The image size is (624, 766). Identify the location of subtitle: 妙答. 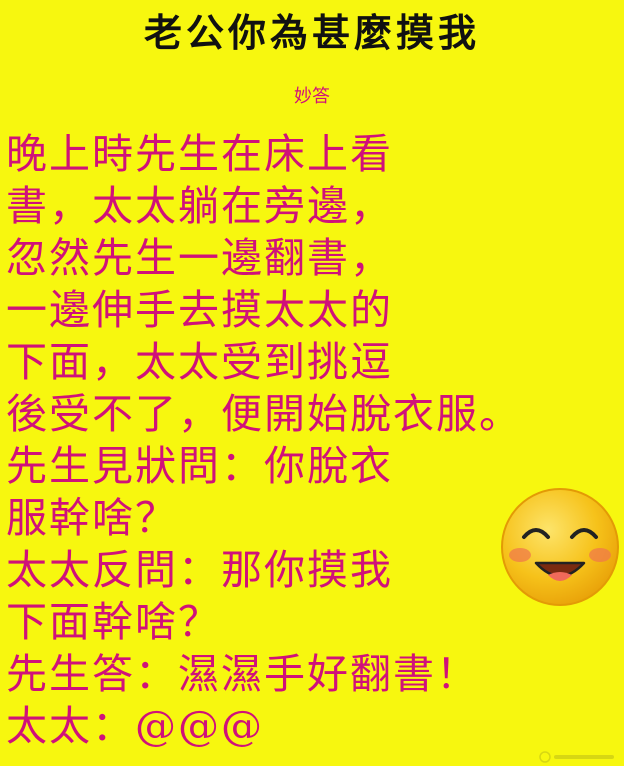
(312, 96).